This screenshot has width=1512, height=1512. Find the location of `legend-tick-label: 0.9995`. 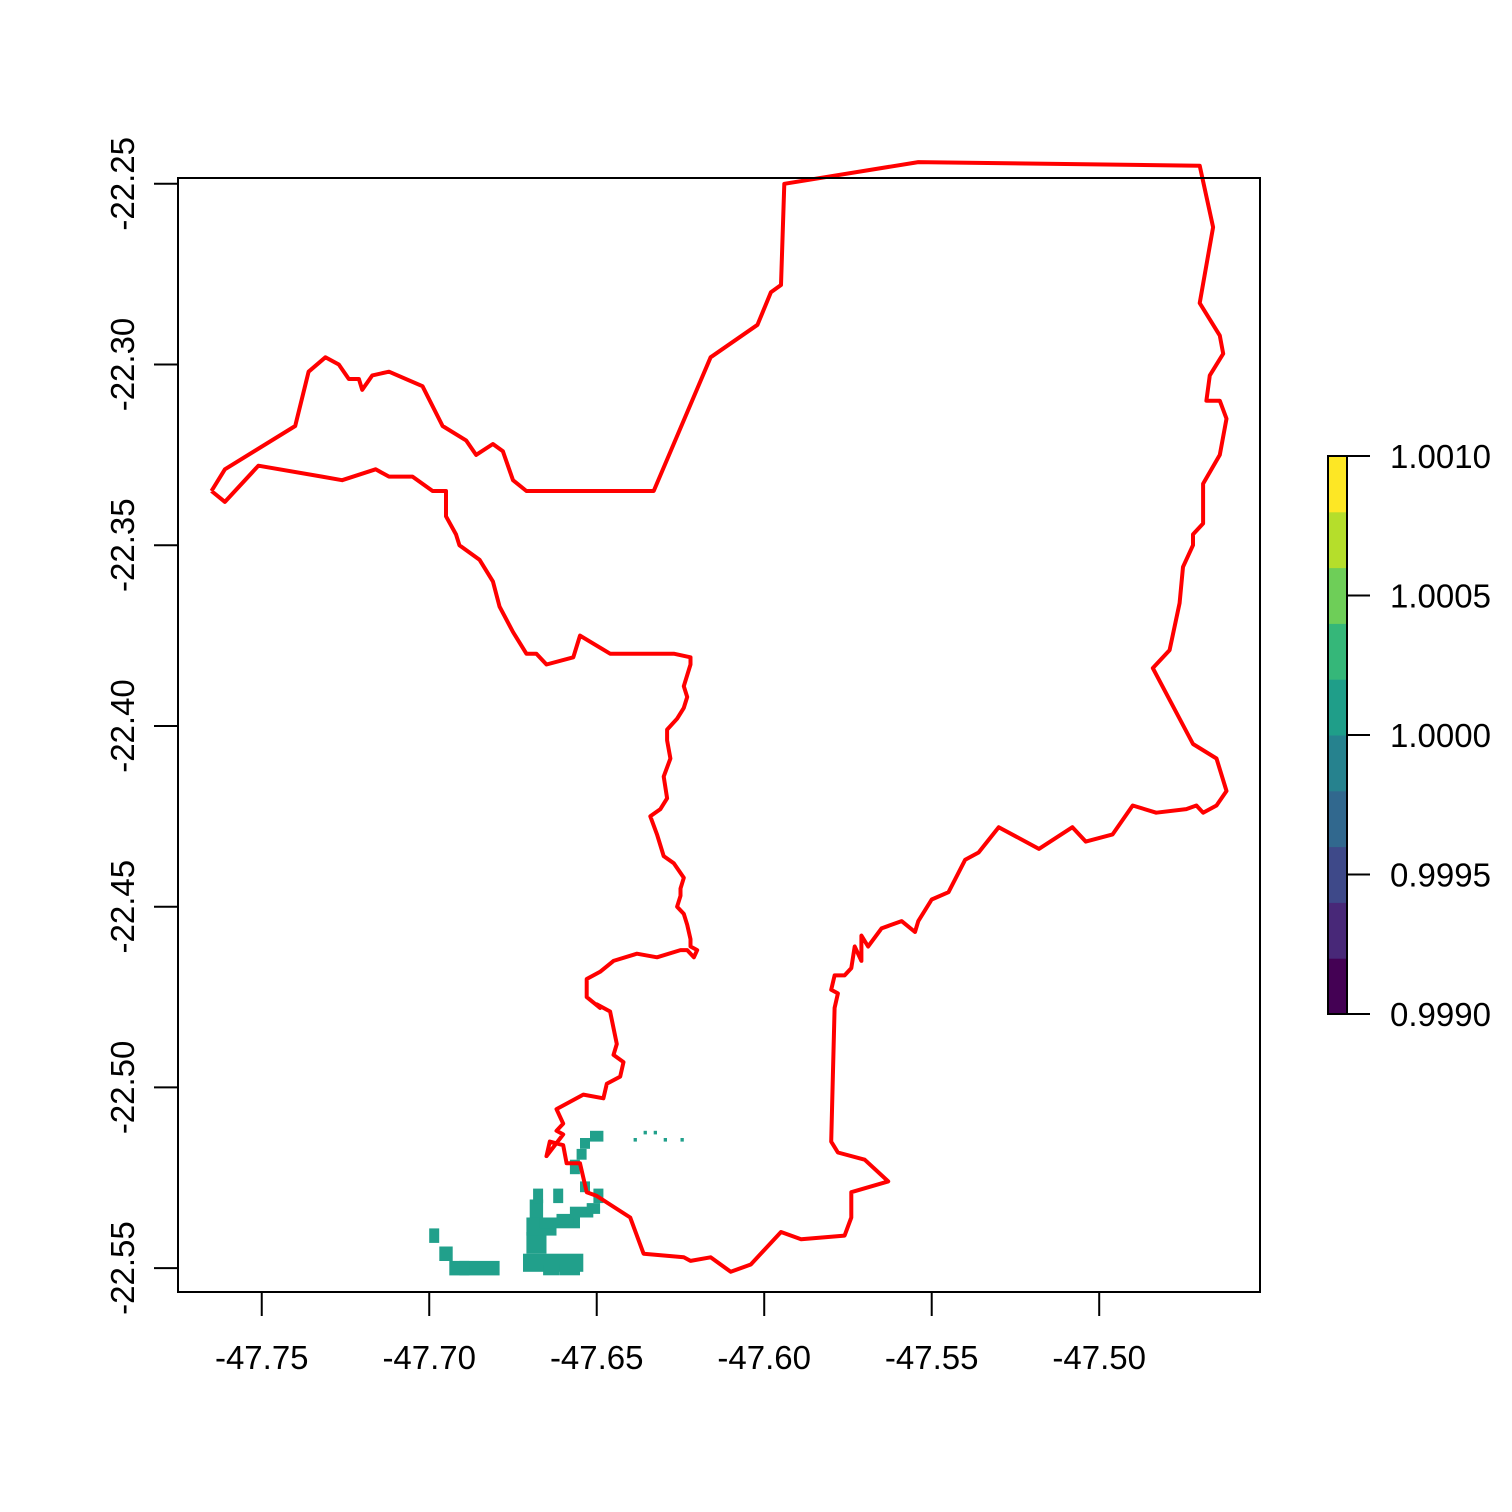

legend-tick-label: 0.9995 is located at coordinates (1440, 875).